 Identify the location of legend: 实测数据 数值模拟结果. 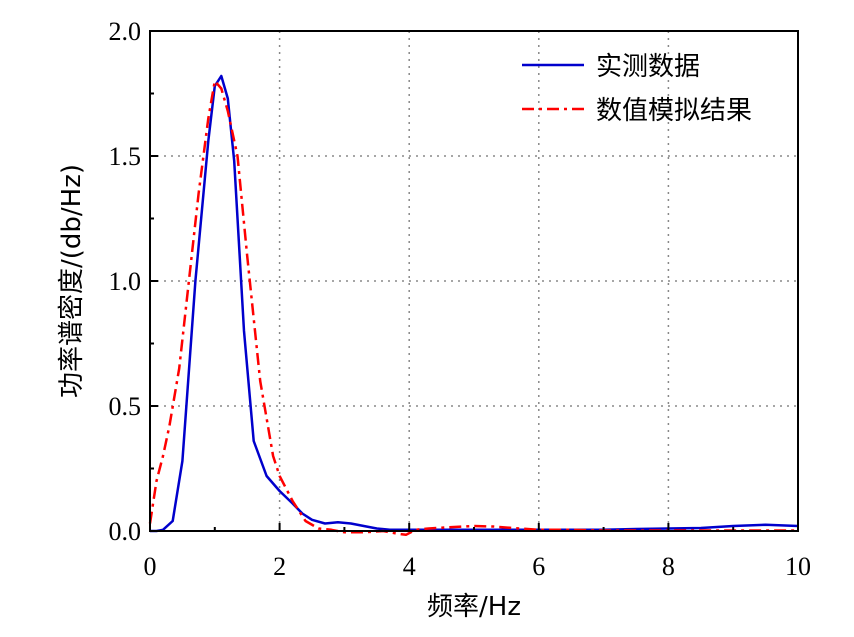
(637, 89).